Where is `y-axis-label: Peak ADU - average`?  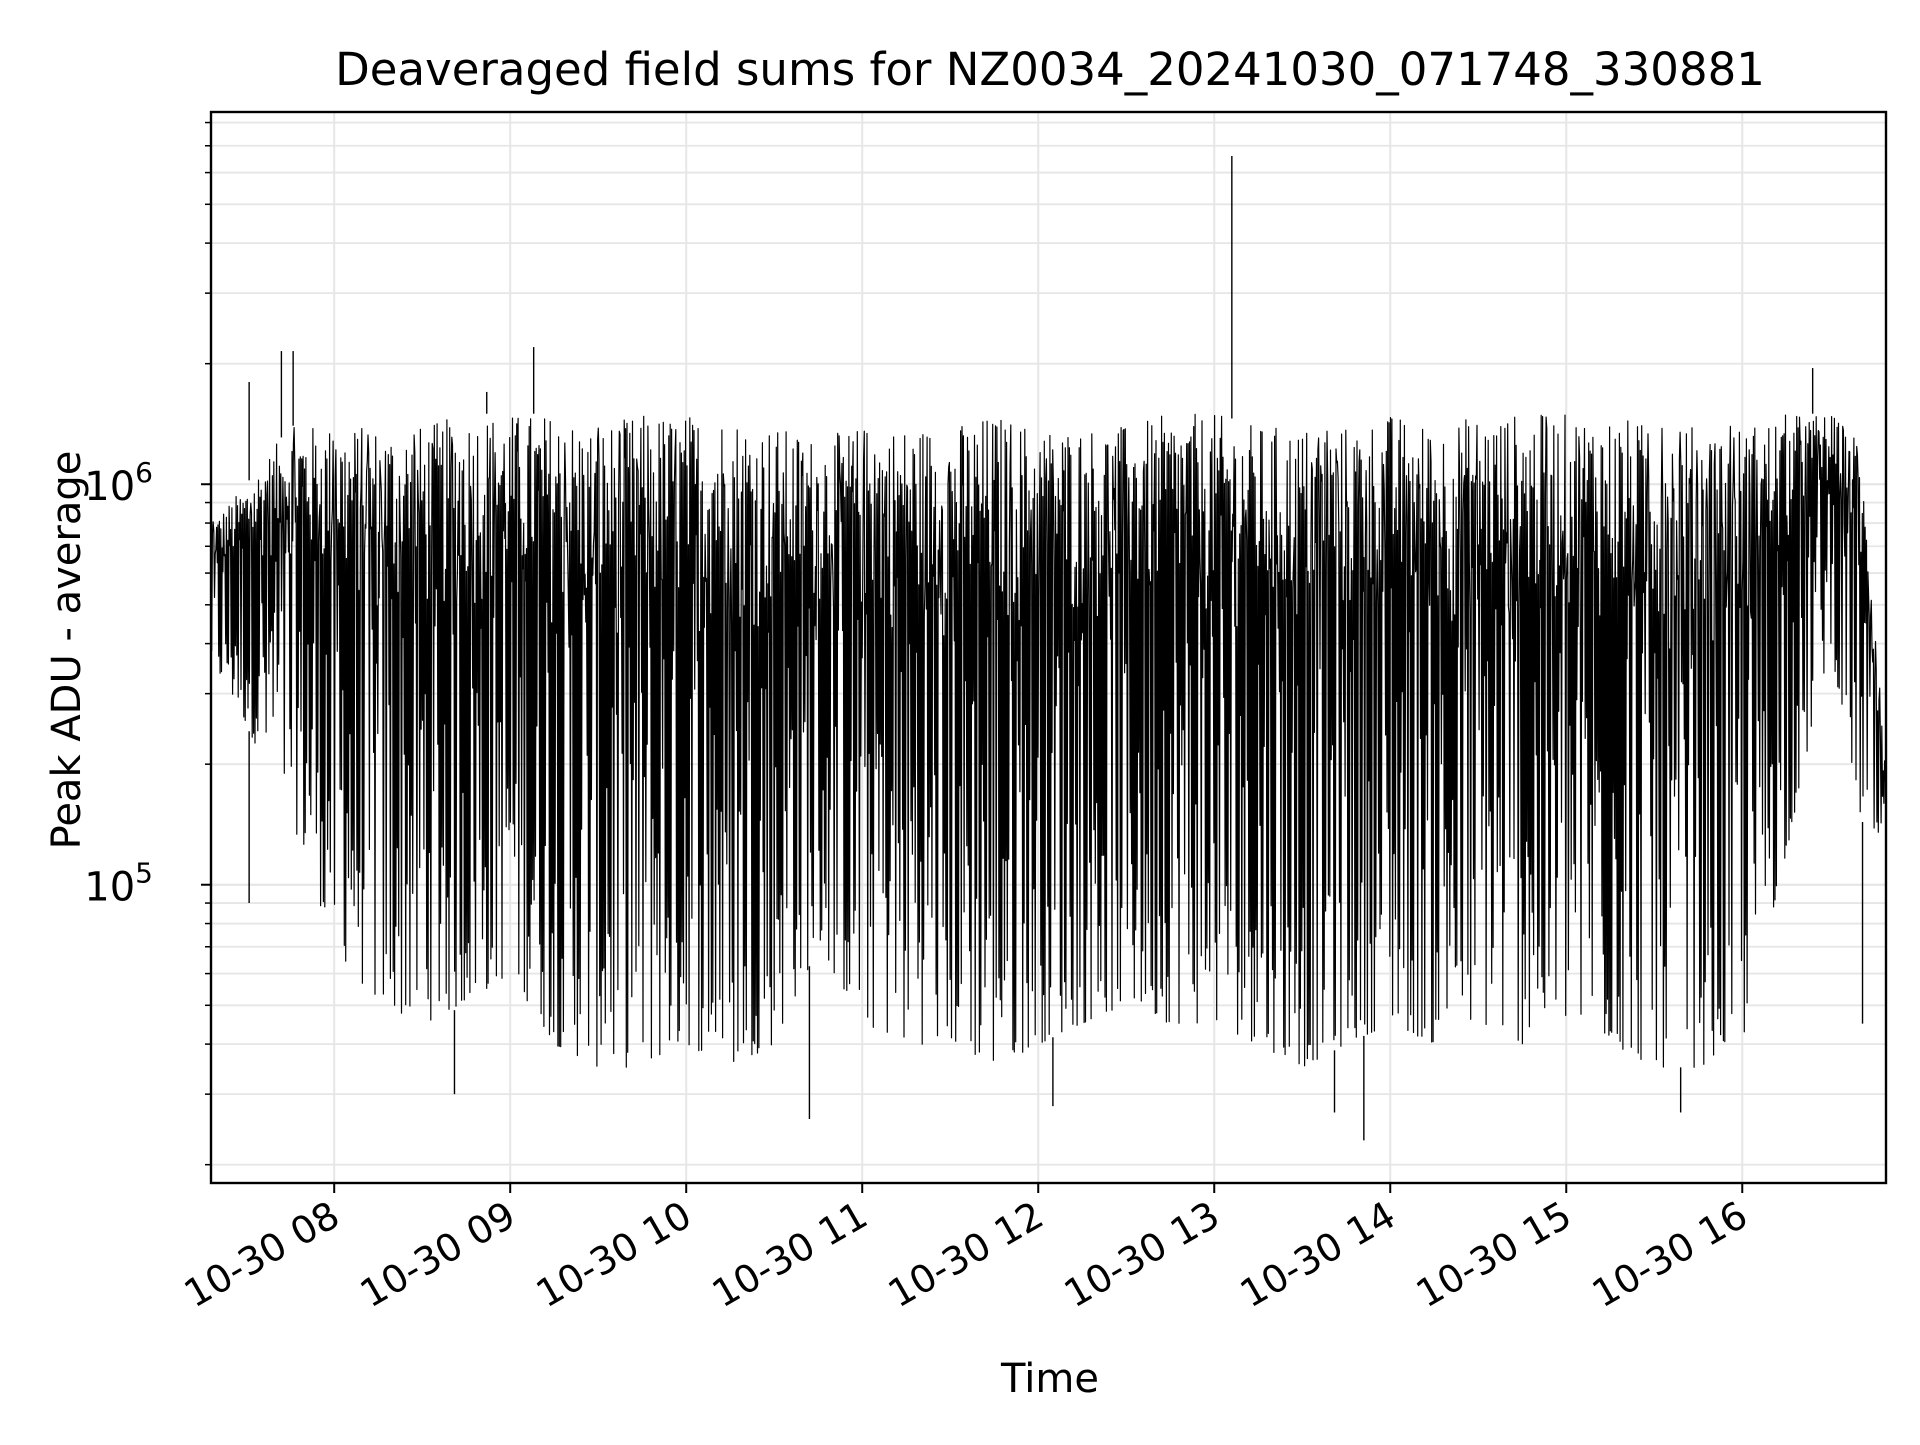 y-axis-label: Peak ADU - average is located at coordinates (67, 650).